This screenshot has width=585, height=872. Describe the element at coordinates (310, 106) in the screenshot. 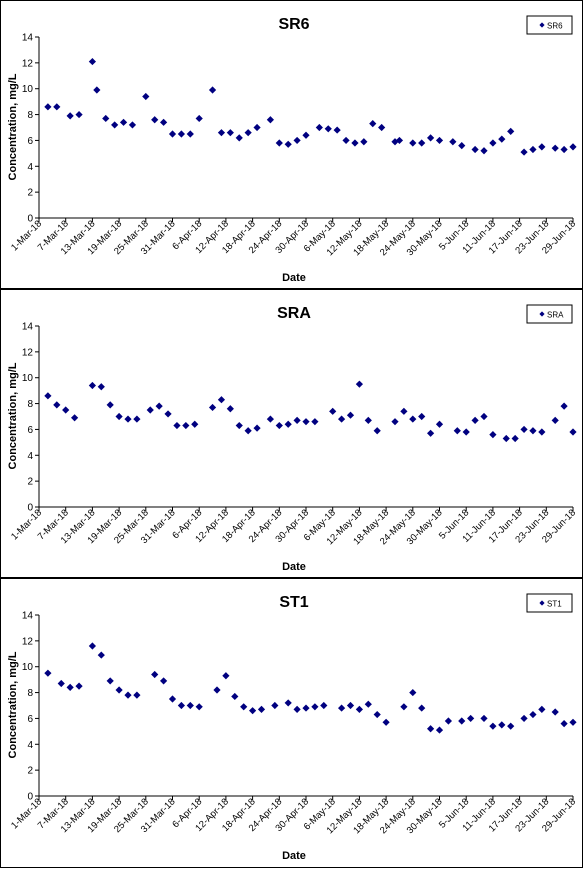

I see `series-points` at that location.